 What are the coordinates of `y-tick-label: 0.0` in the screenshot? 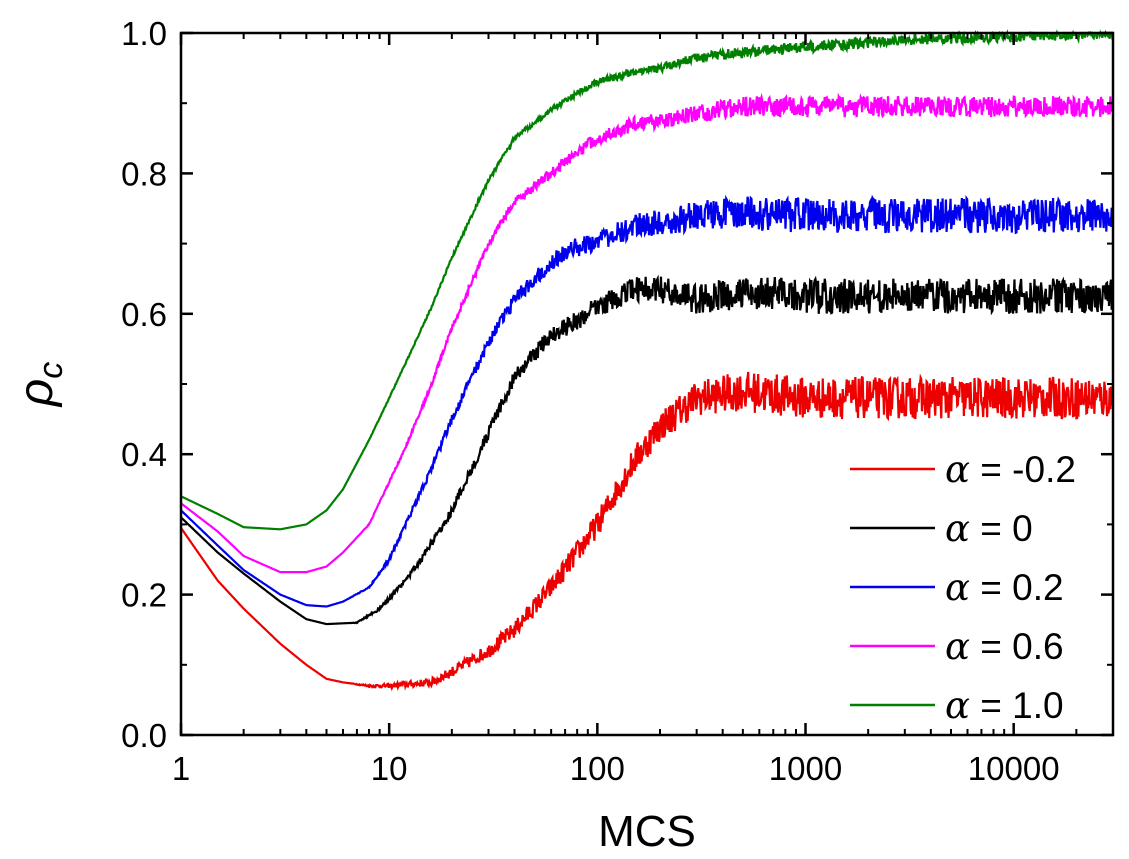 It's located at (144, 735).